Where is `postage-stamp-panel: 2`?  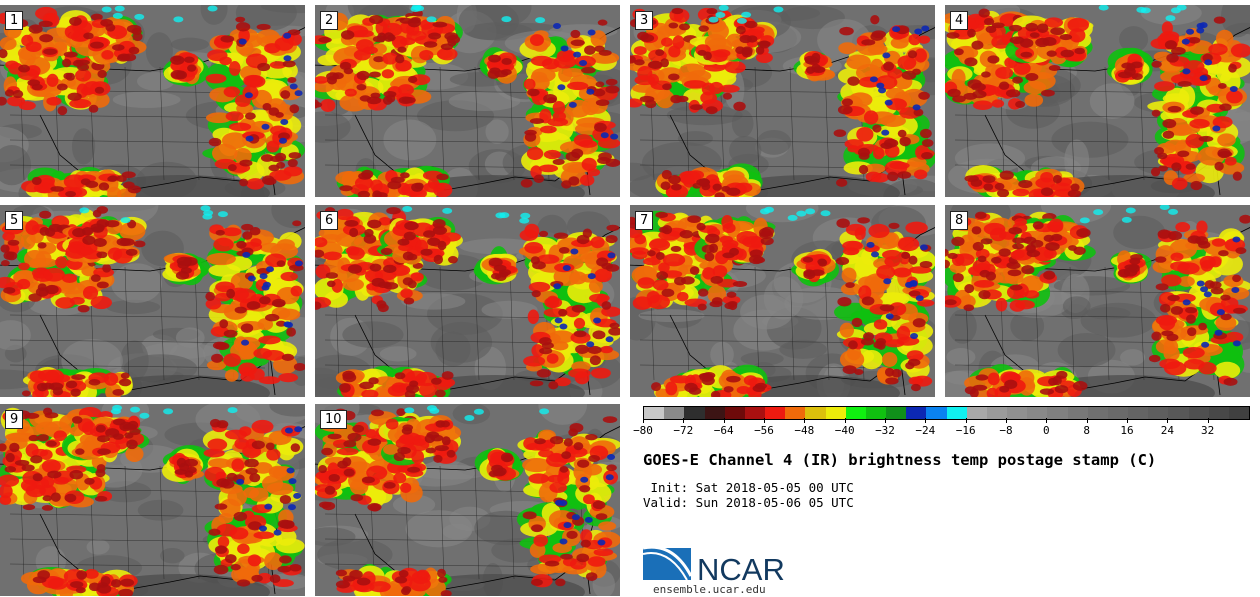 postage-stamp-panel: 2 is located at coordinates (467, 101).